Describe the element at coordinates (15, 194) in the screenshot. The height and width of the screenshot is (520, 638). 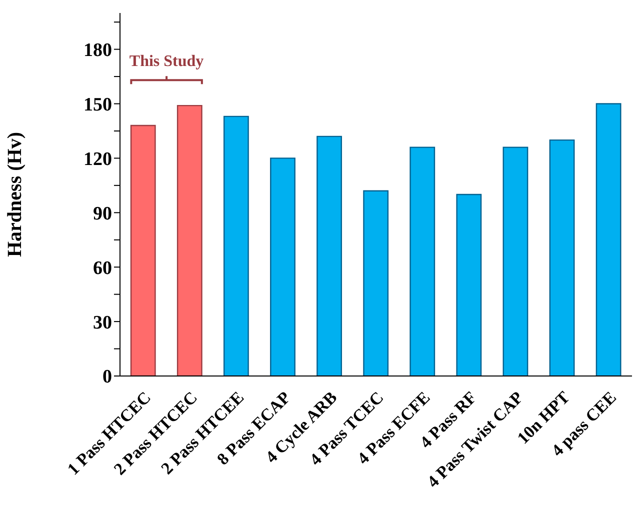
I see `y-axis-title: Hardness (Hv)` at that location.